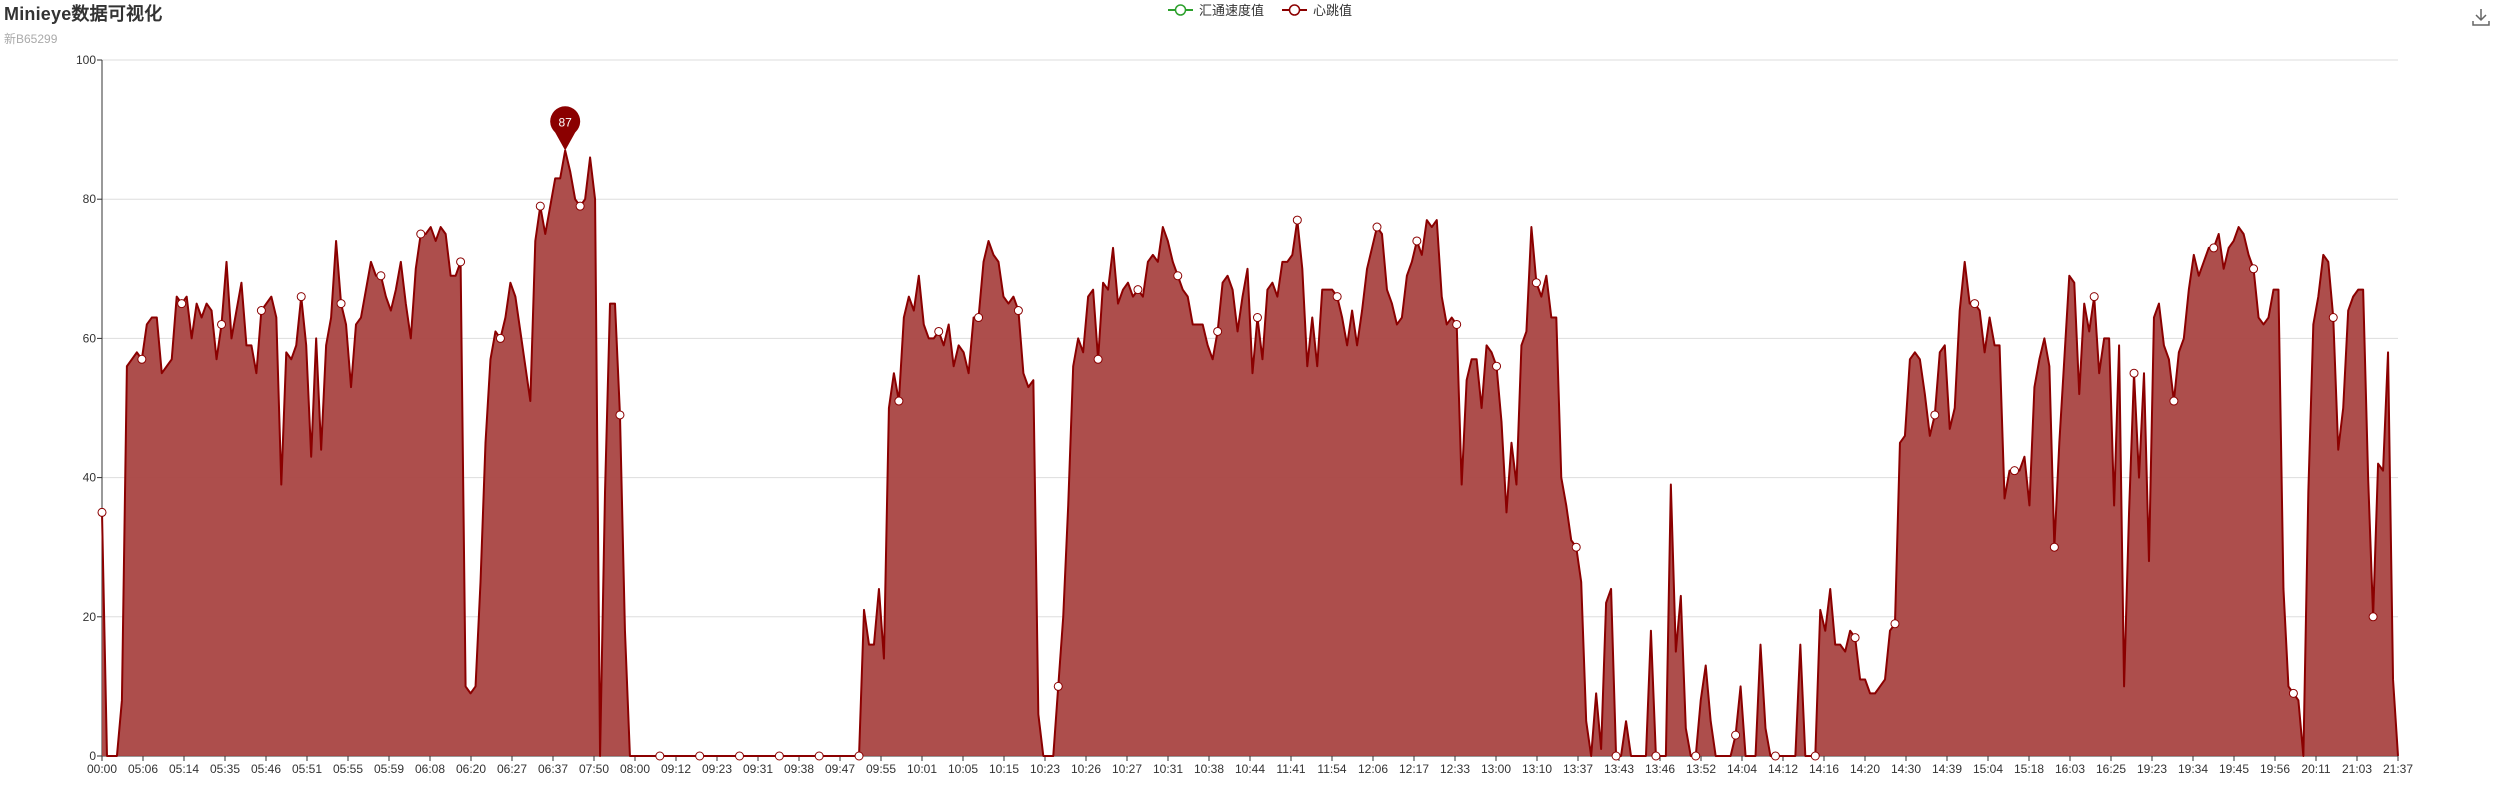  I want to click on x-tick-label: 10:38, so click(1209, 769).